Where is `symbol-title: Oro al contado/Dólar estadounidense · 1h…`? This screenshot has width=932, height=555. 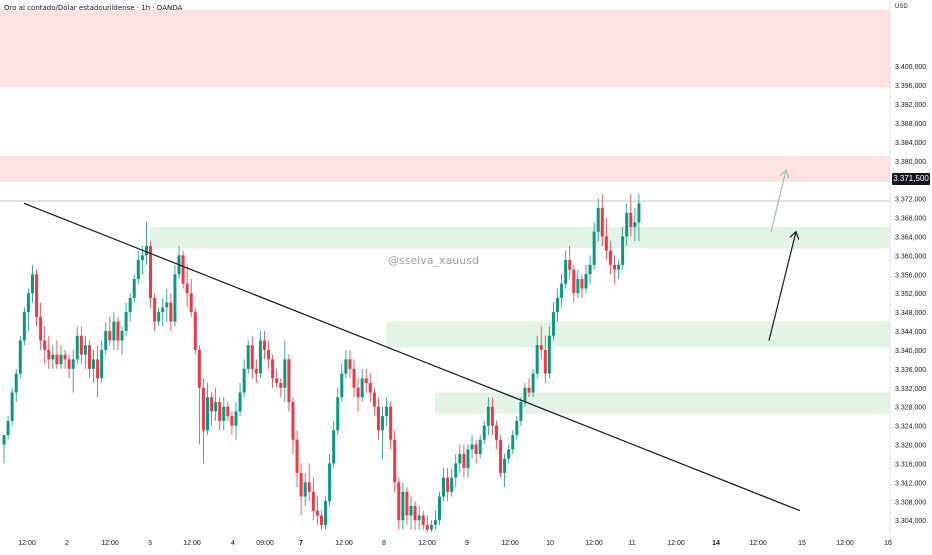
symbol-title: Oro al contado/Dólar estadounidense · 1h… is located at coordinates (93, 8).